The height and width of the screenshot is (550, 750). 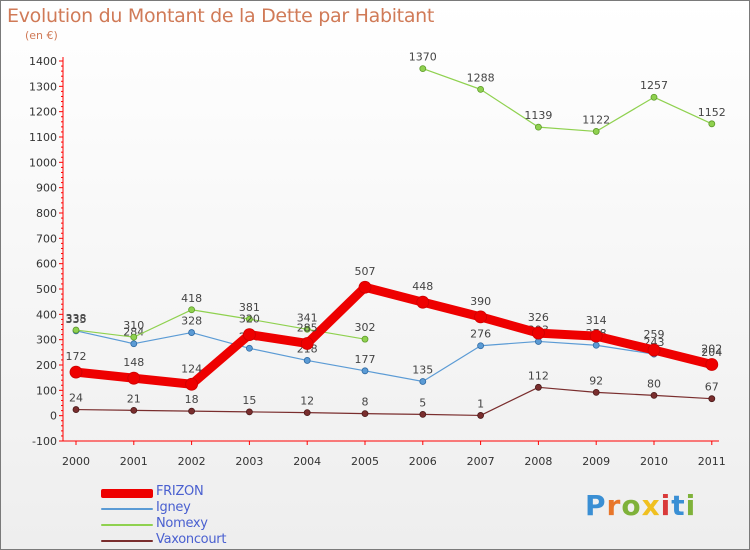 What do you see at coordinates (711, 348) in the screenshot?
I see `data-label-frizon: 202` at bounding box center [711, 348].